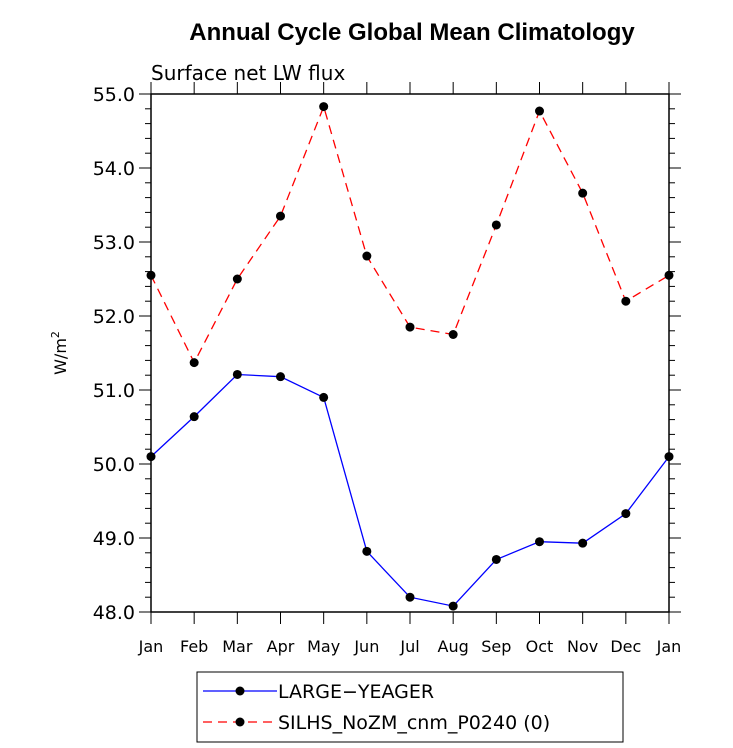 This screenshot has height=748, width=733. I want to click on x-tick-label: Mar, so click(237, 646).